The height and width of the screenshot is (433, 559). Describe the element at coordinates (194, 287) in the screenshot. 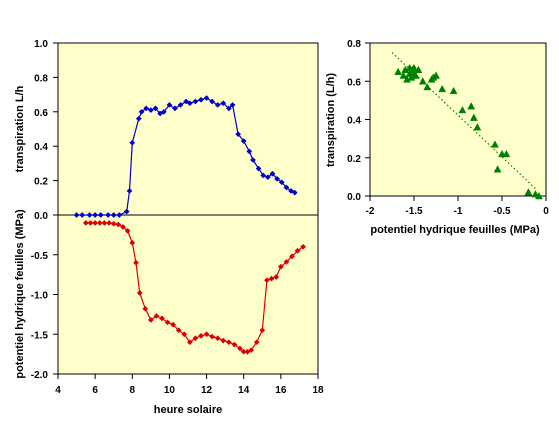

I see `series-potentiel-hydrique` at that location.